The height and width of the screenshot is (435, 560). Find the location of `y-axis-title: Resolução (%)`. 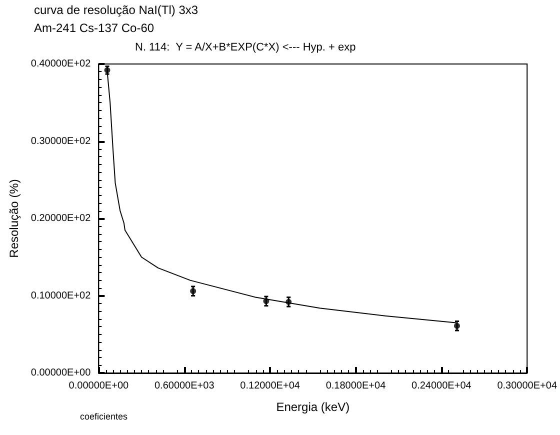

y-axis-title: Resolução (%) is located at coordinates (14, 218).